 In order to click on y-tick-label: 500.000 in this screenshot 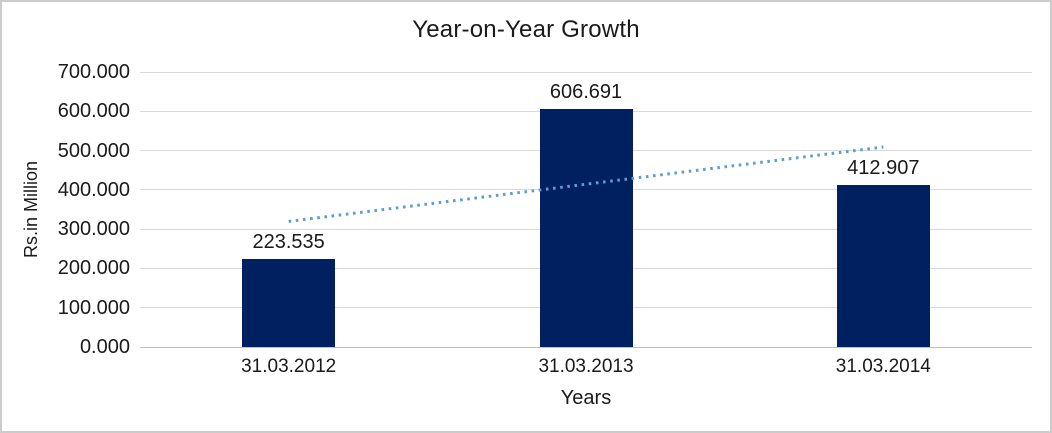, I will do `click(93, 150)`.